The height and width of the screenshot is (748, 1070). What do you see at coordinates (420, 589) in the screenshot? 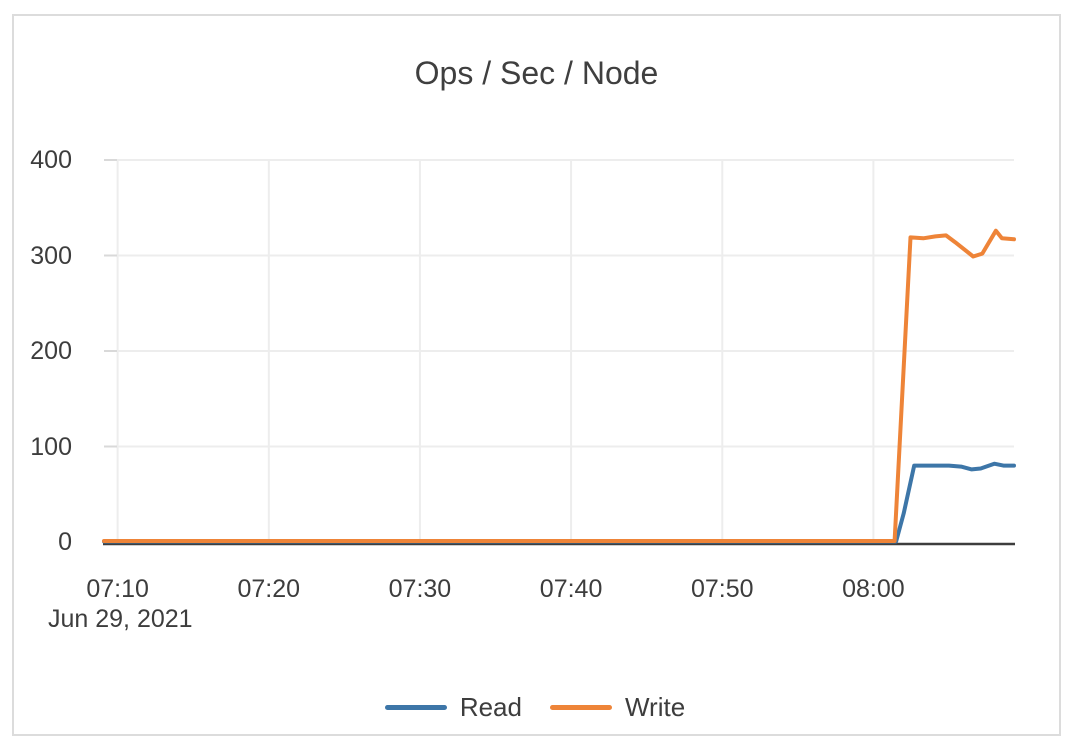
I see `x-tick-label: 07:30` at bounding box center [420, 589].